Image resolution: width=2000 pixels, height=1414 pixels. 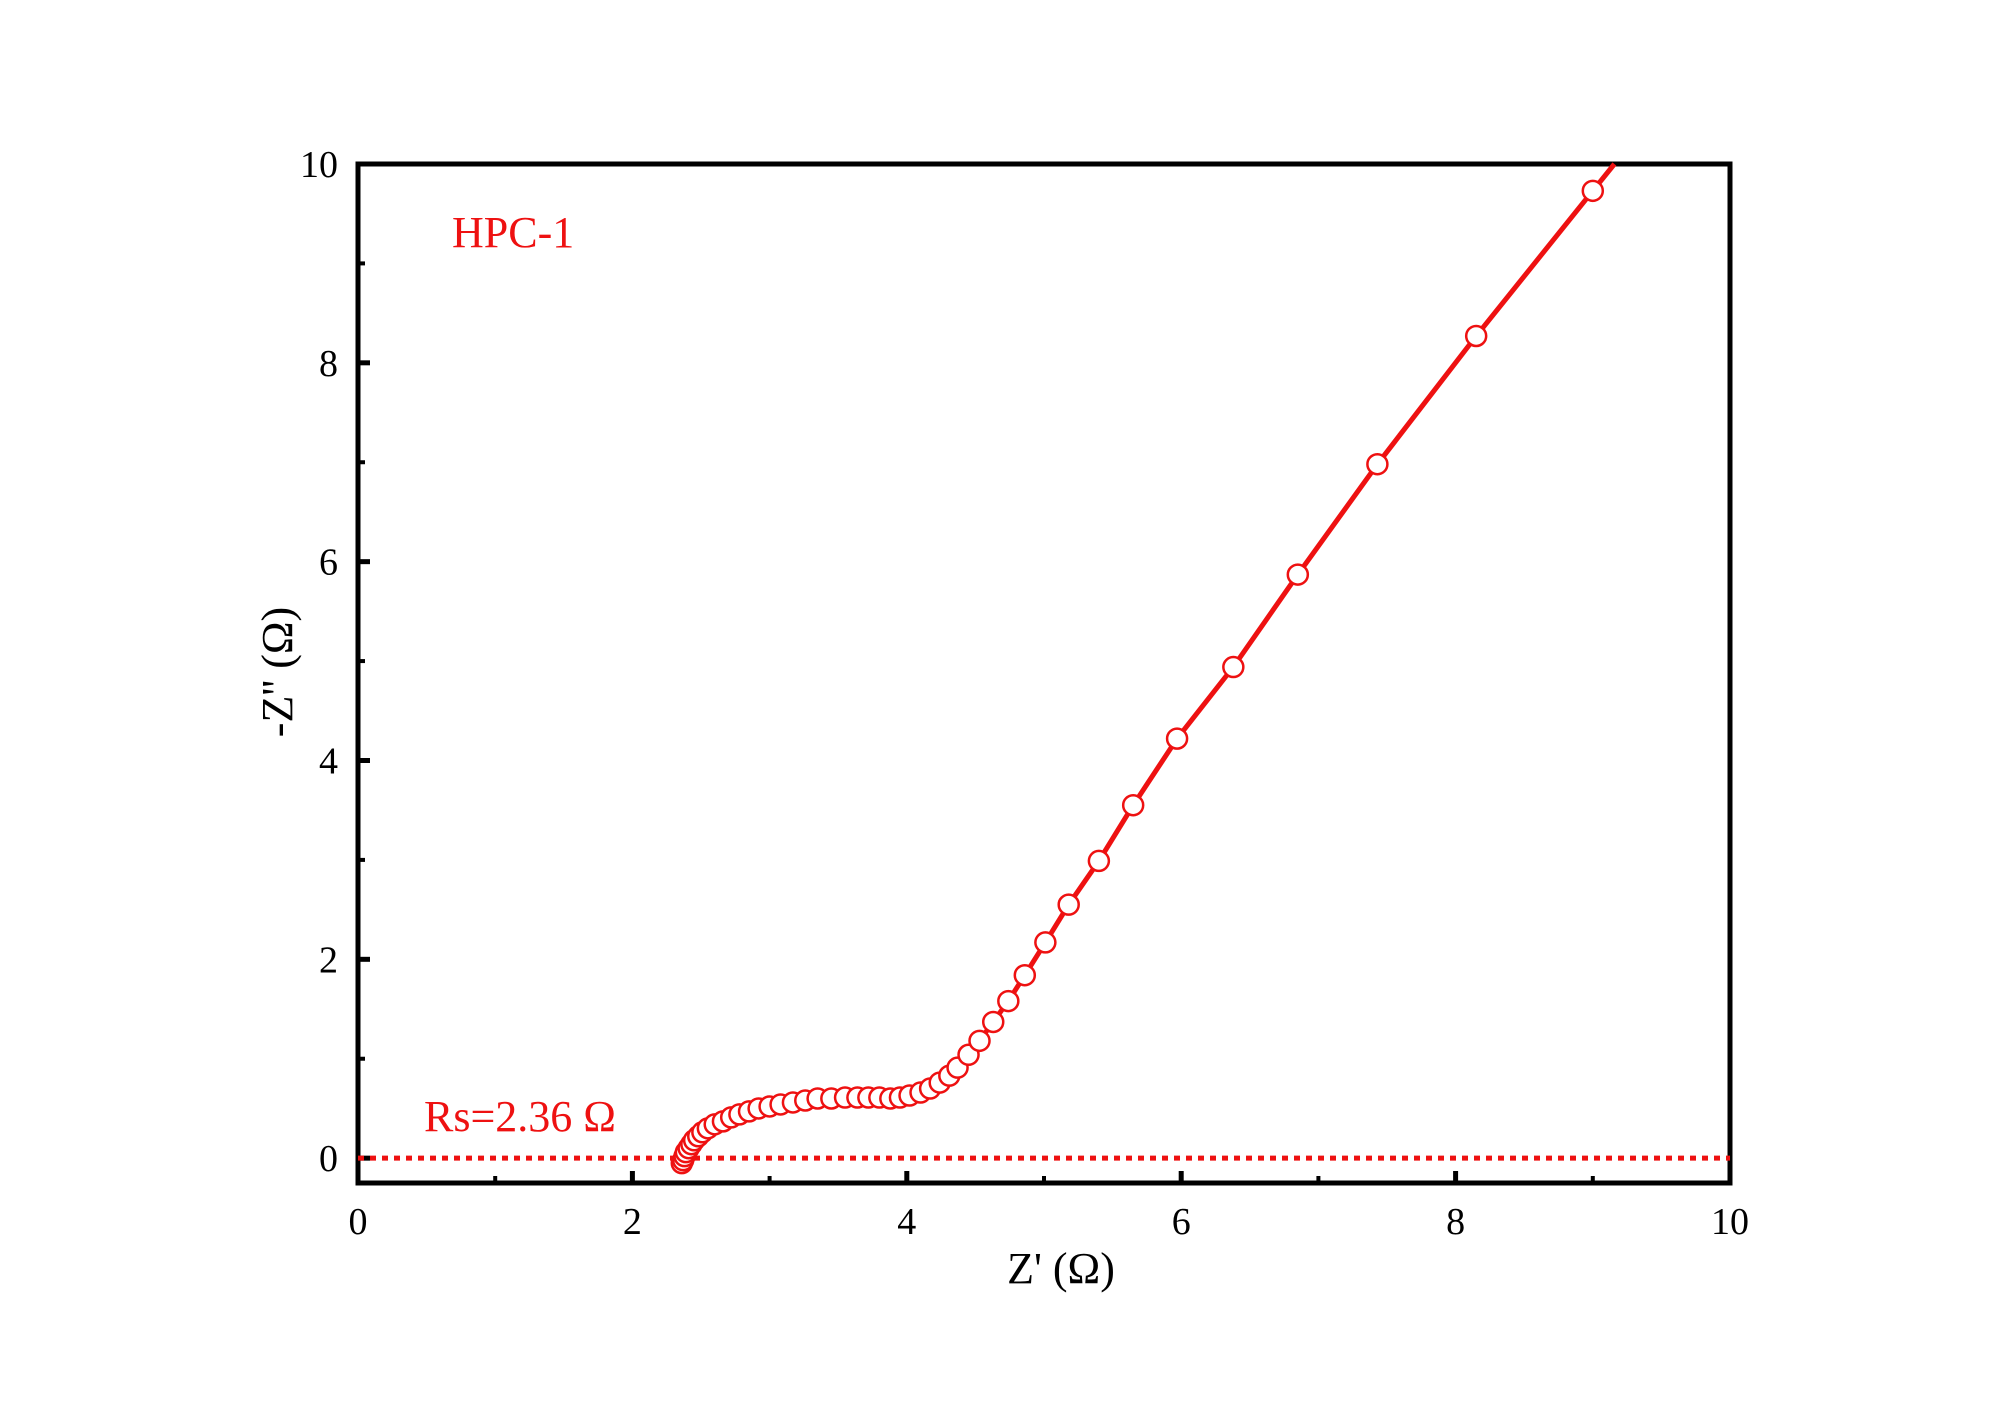 I want to click on x-tick-label: 0, so click(x=358, y=1222).